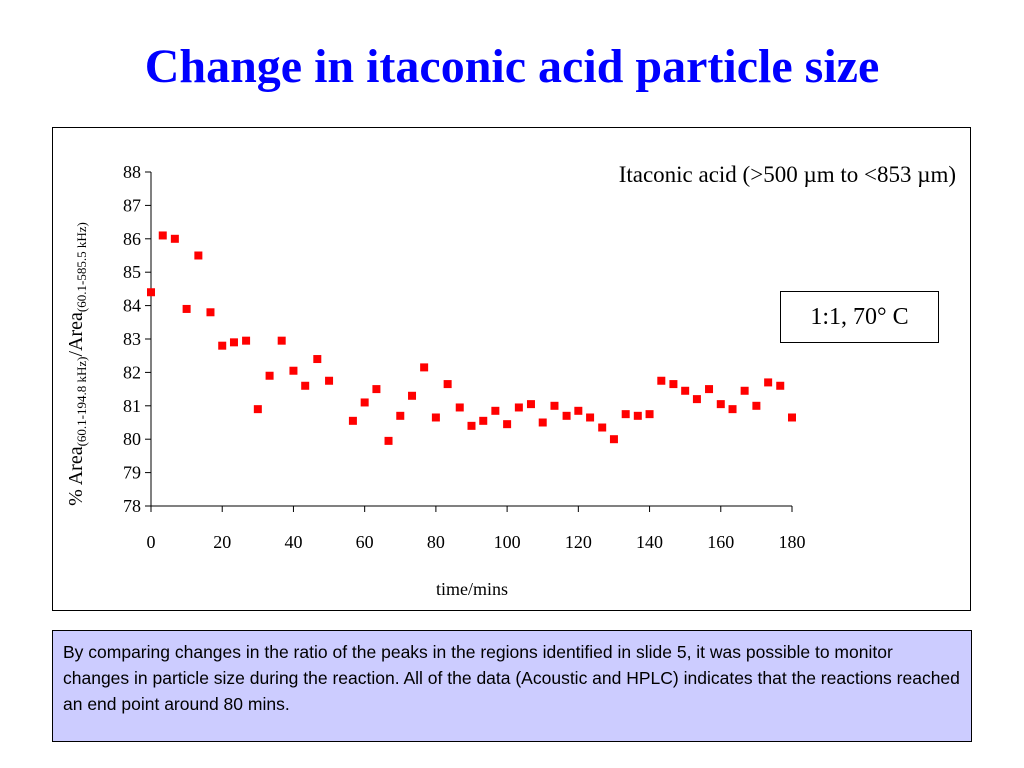  I want to click on slide-title: Change in itaconic acid particle size, so click(512, 66).